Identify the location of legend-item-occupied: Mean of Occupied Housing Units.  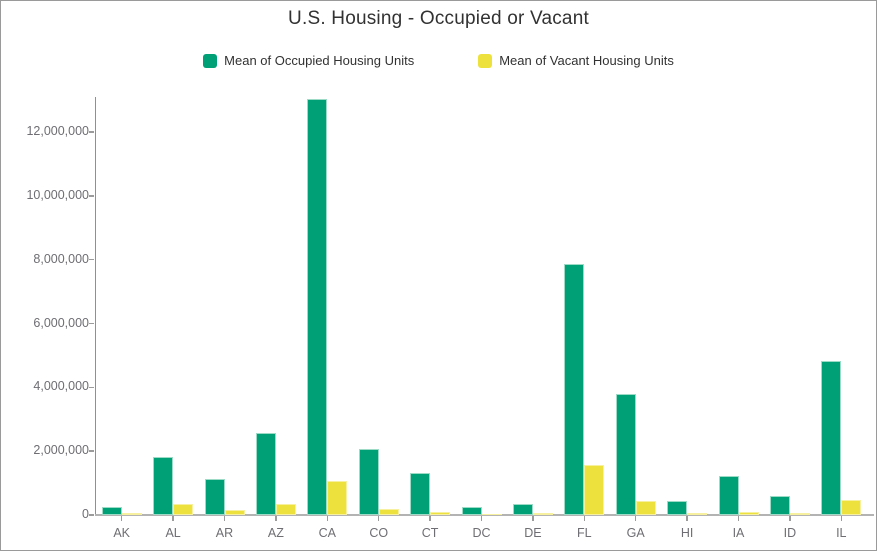
(308, 60).